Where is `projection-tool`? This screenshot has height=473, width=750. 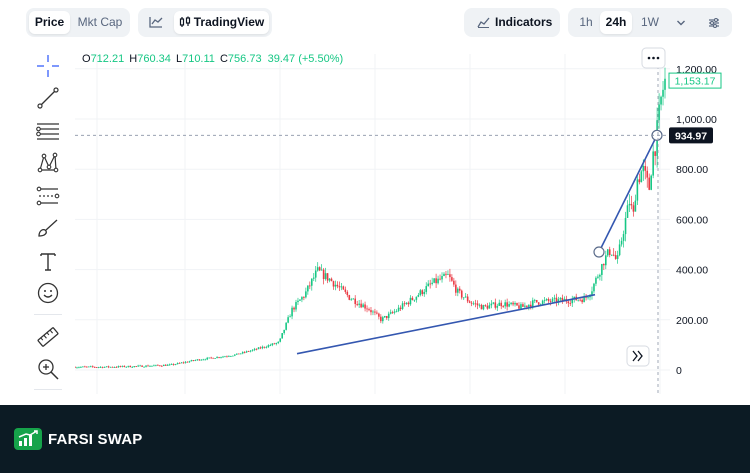
projection-tool is located at coordinates (48, 196).